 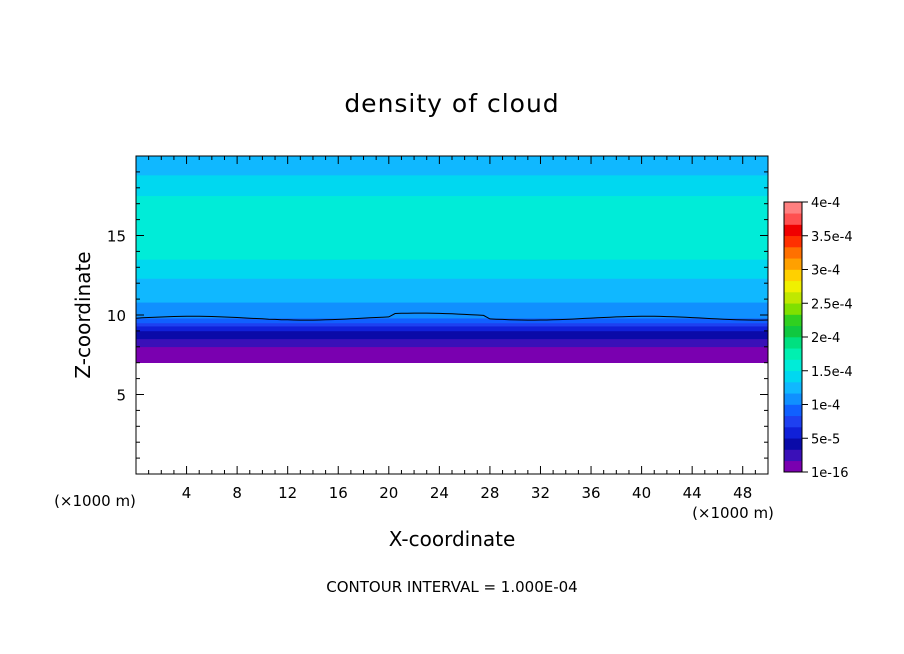 What do you see at coordinates (825, 406) in the screenshot?
I see `colorbar-label: 1e-4` at bounding box center [825, 406].